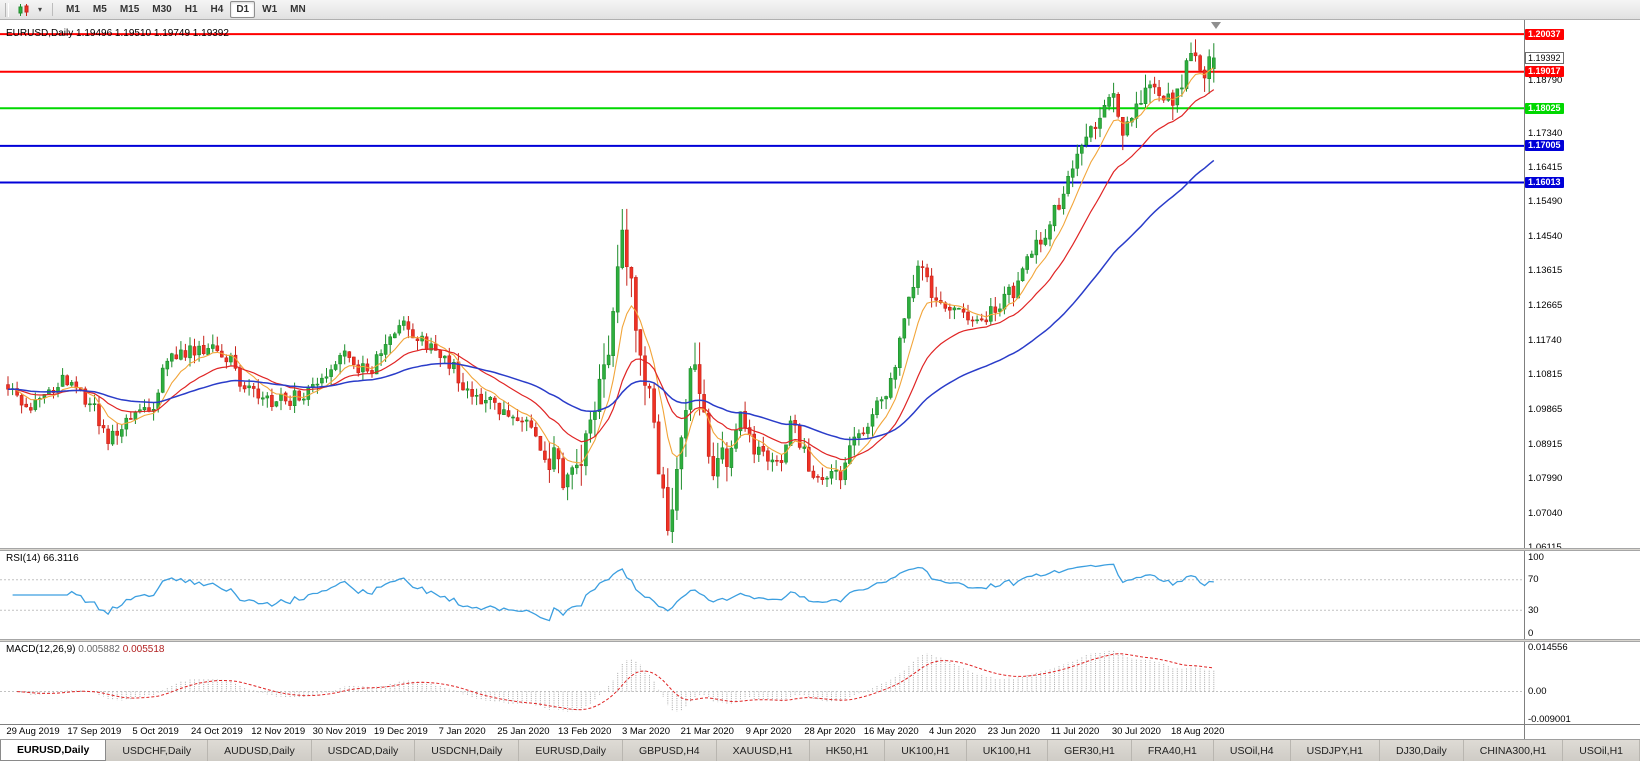 This screenshot has width=1640, height=761. Describe the element at coordinates (613, 592) in the screenshot. I see `rsi-line` at that location.